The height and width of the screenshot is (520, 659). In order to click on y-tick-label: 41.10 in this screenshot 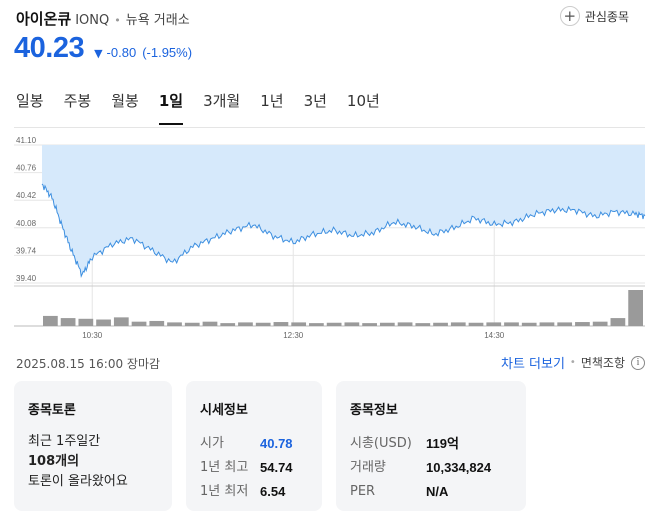, I will do `click(26, 140)`.